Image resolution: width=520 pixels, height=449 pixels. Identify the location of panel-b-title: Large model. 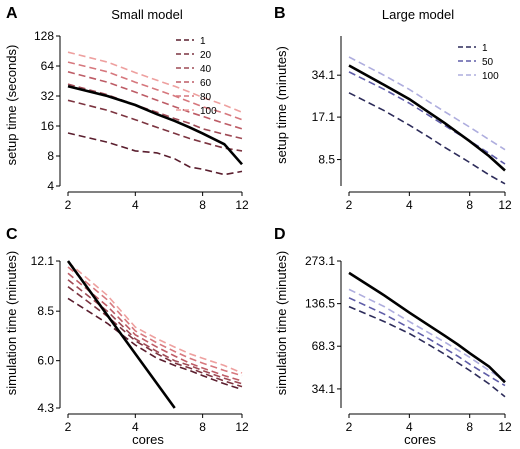
(418, 14).